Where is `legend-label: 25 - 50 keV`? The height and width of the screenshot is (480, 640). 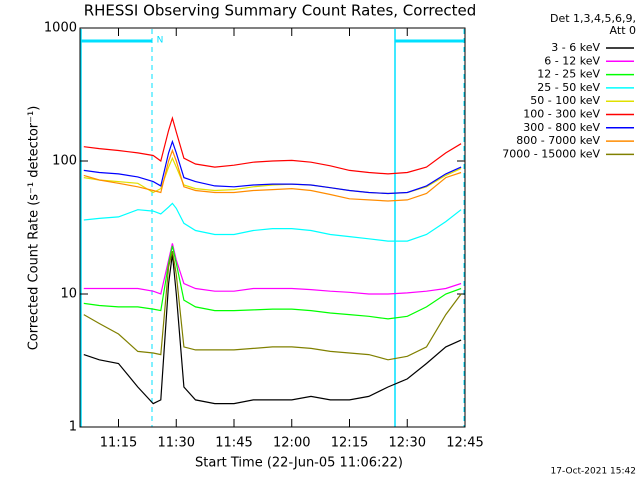
legend-label: 25 - 50 keV is located at coordinates (568, 87).